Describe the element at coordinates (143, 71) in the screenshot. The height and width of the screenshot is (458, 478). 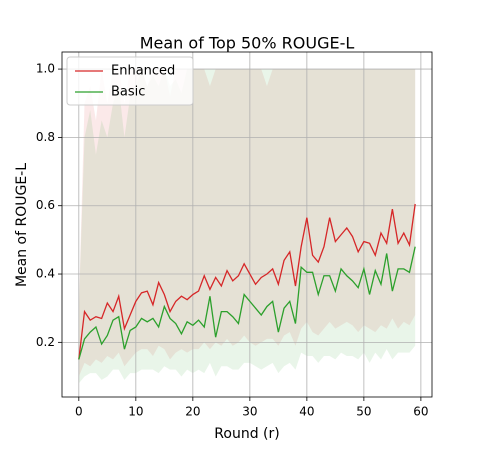
I see `legend-label: Enhanced` at that location.